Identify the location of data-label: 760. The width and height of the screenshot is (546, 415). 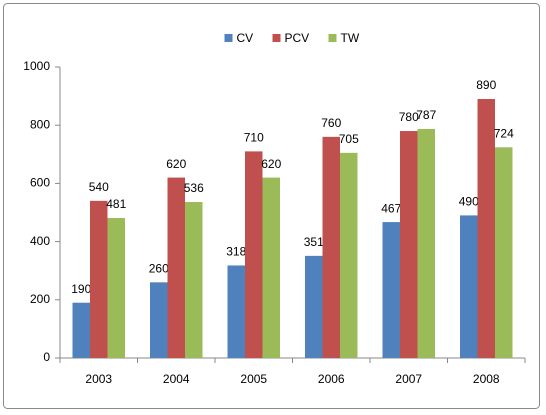
(331, 123).